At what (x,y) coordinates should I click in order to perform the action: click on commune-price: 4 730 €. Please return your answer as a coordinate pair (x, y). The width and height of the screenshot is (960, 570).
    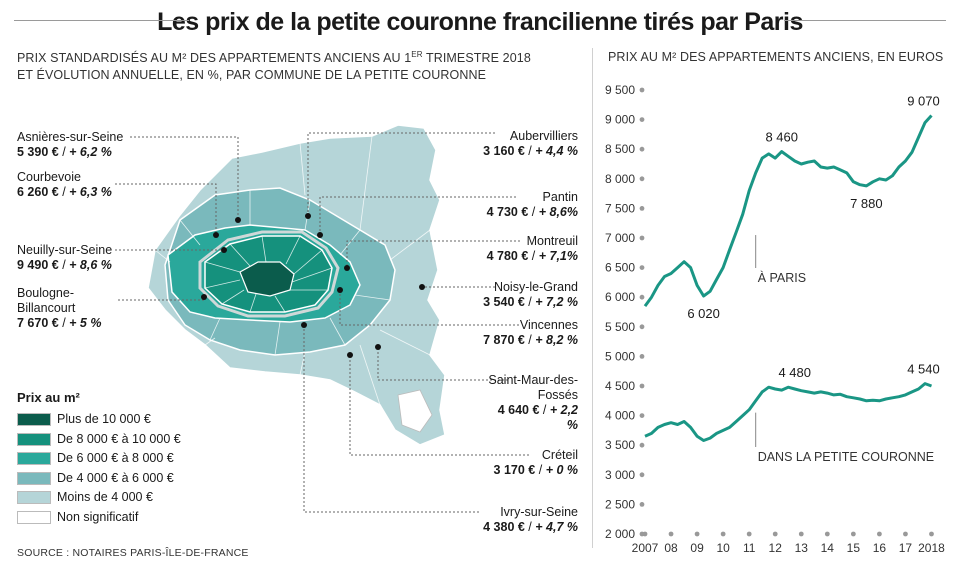
    Looking at the image, I should click on (507, 212).